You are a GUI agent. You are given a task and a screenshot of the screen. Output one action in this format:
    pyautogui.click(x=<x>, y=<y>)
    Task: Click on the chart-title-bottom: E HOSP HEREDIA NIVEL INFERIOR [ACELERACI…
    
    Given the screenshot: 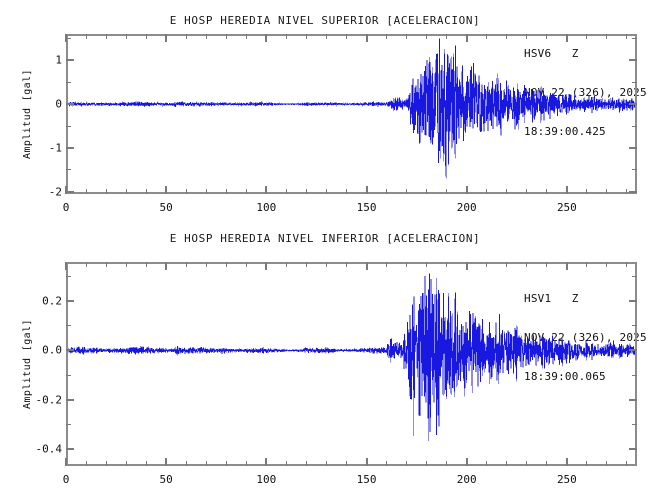 What is the action you would take?
    pyautogui.click(x=325, y=238)
    